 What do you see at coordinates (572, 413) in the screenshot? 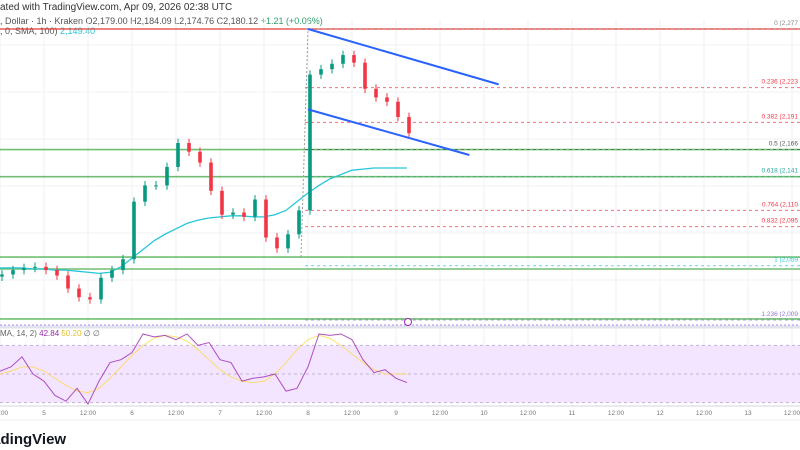
I see `time-axis-label: 11` at bounding box center [572, 413].